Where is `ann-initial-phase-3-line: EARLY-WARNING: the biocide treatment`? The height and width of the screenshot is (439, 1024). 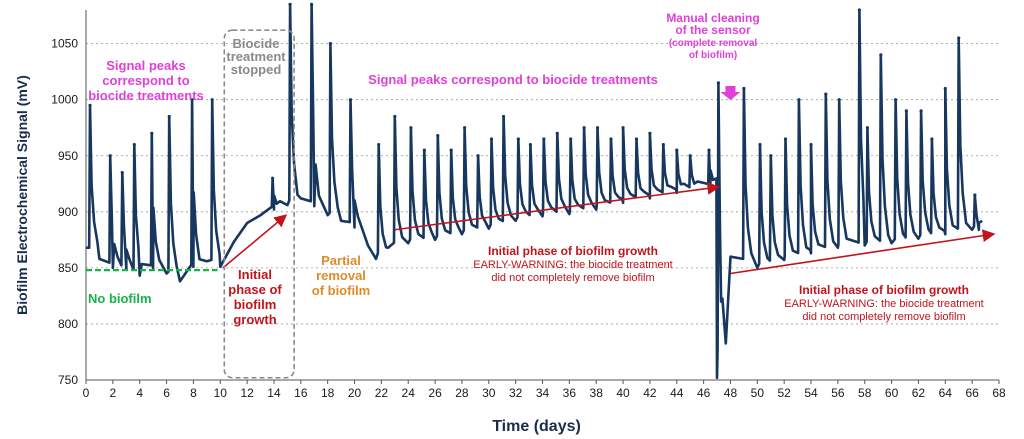
ann-initial-phase-3-line: EARLY-WARNING: the biocide treatment is located at coordinates (884, 304).